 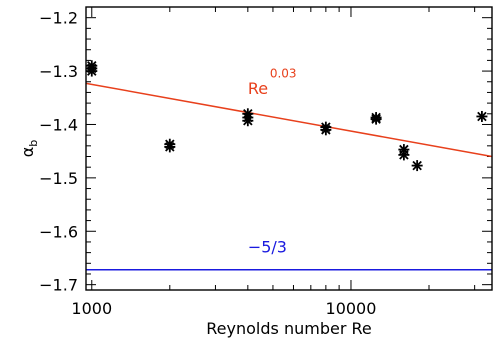 What do you see at coordinates (58, 18) in the screenshot?
I see `y-tick-label: −1.2` at bounding box center [58, 18].